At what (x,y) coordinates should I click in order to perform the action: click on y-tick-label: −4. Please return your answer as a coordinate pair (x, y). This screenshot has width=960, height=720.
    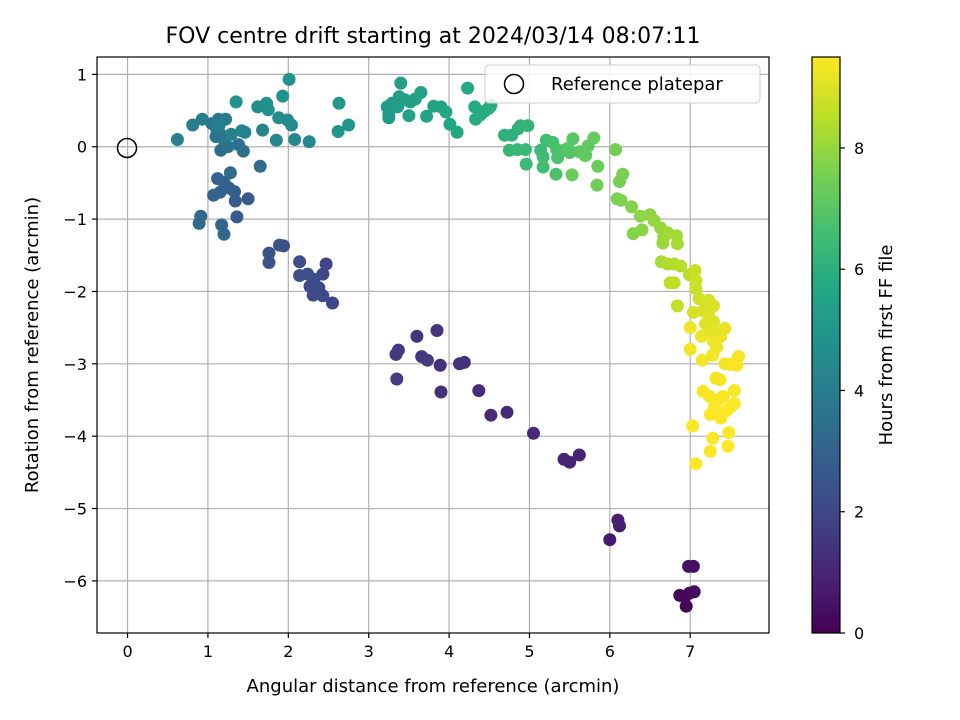
    Looking at the image, I should click on (75, 436).